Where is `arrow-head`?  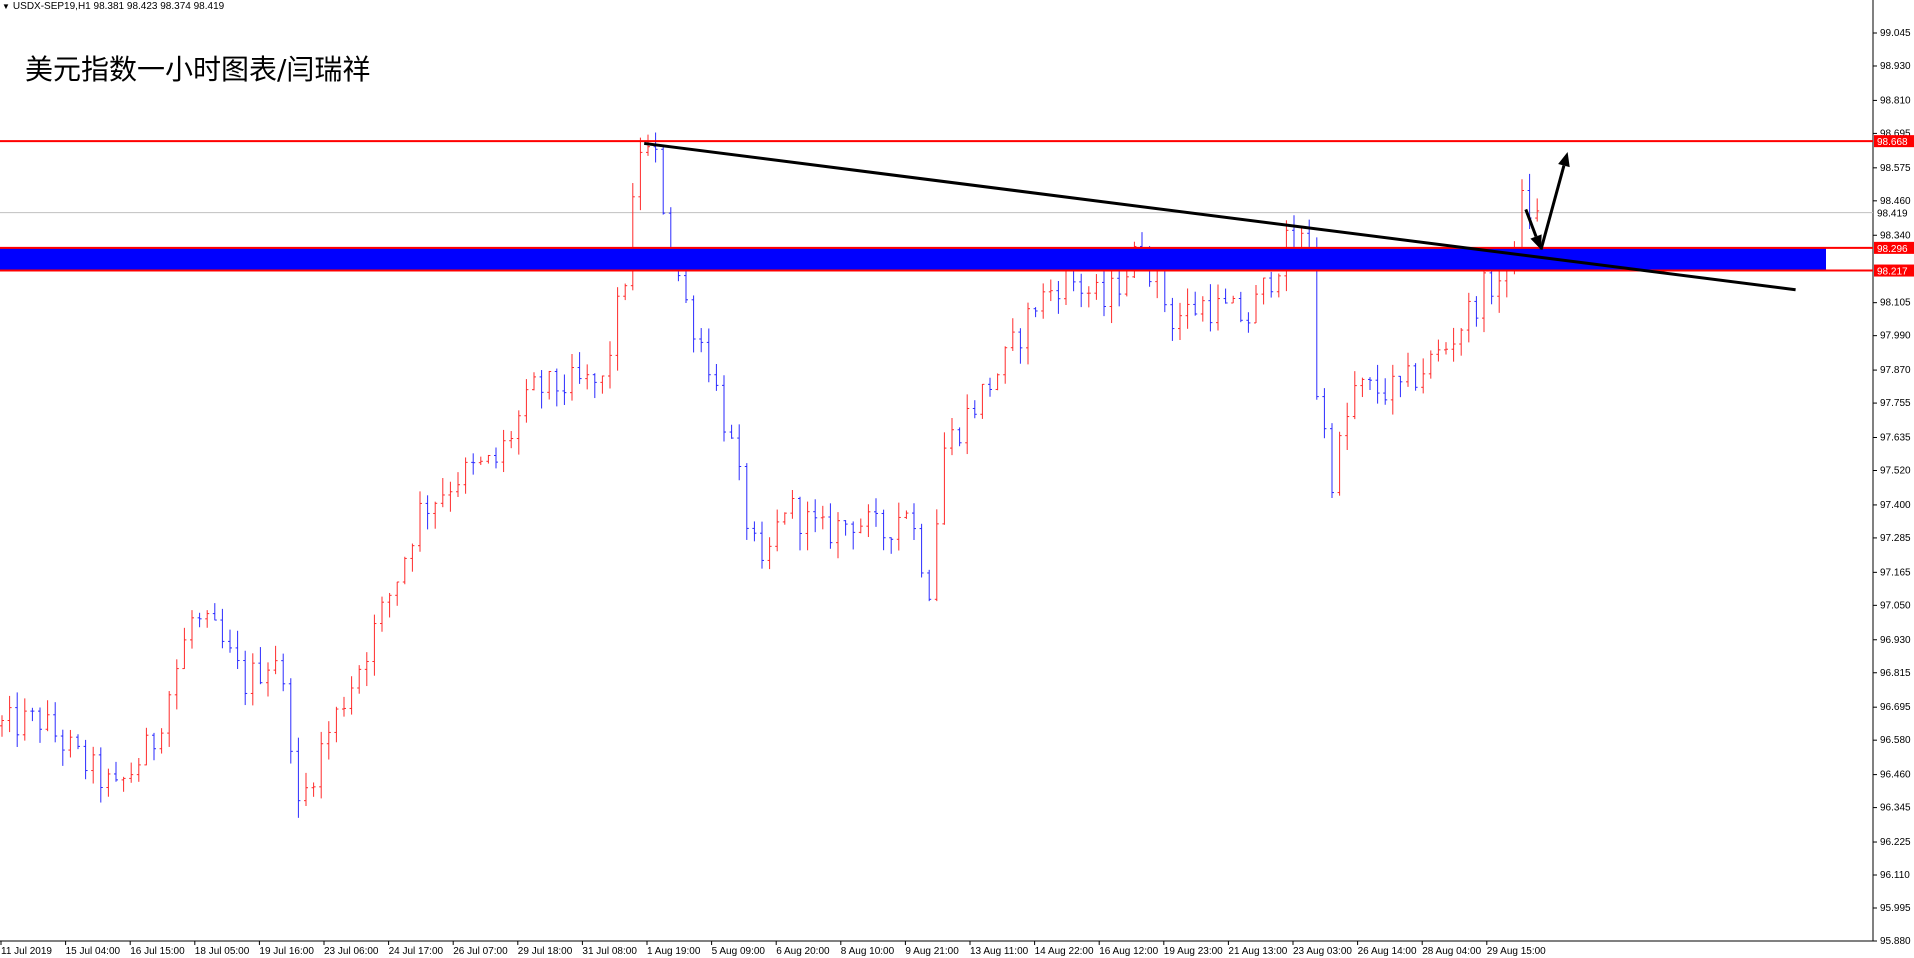
arrow-head is located at coordinates (1564, 160).